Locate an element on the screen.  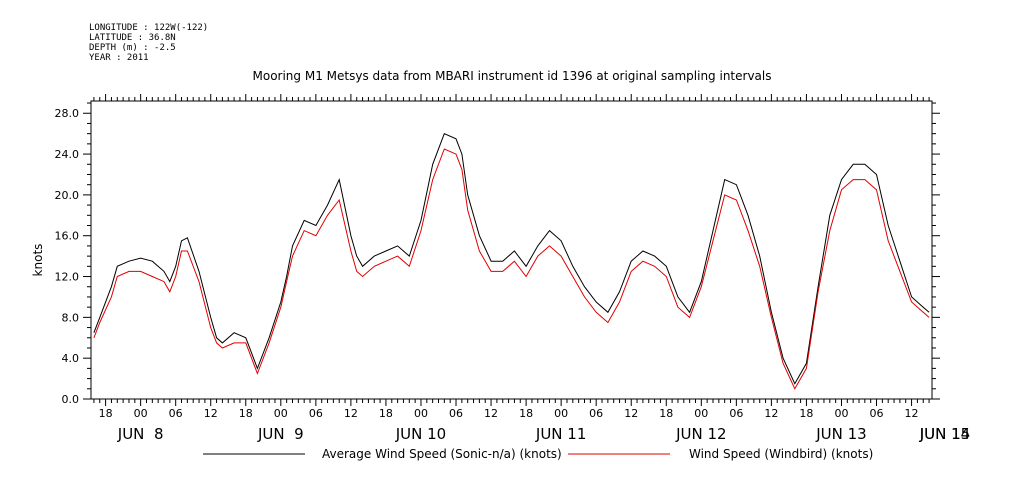
x-day-label: JUN 13 is located at coordinates (840, 434).